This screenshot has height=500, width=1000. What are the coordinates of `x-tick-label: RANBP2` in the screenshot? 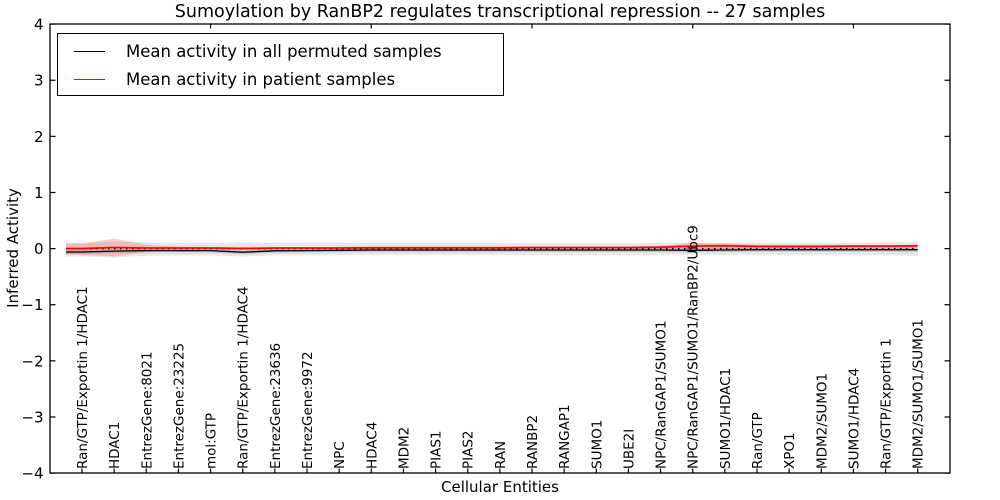 It's located at (533, 442).